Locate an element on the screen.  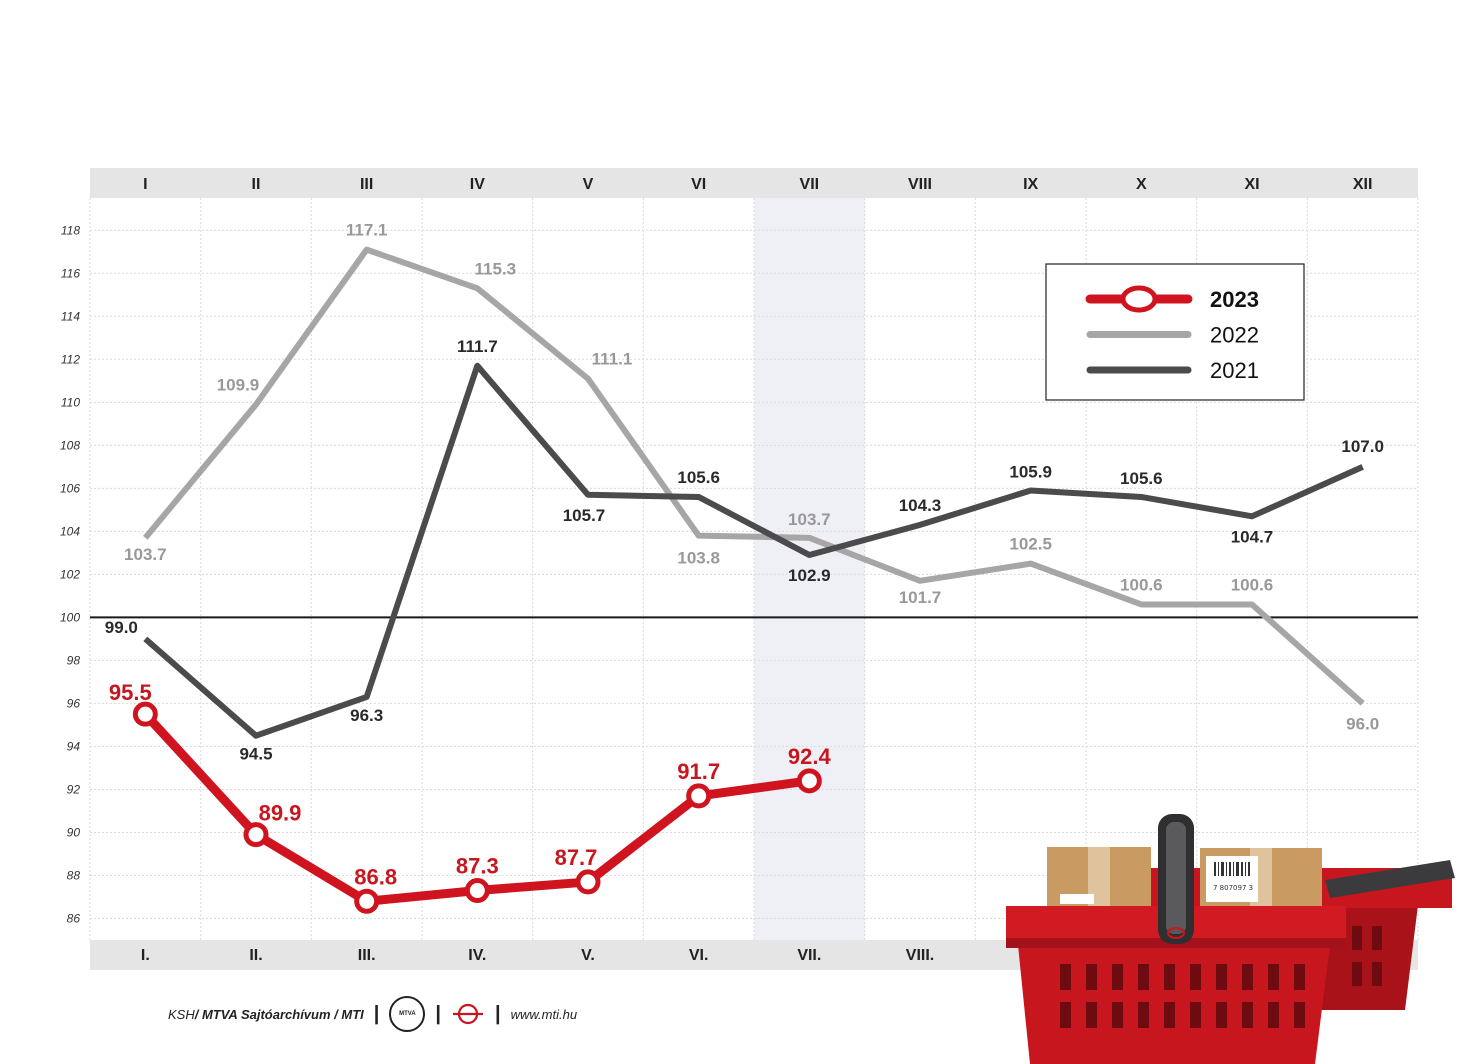
top-label-band is located at coordinates (754, 183).